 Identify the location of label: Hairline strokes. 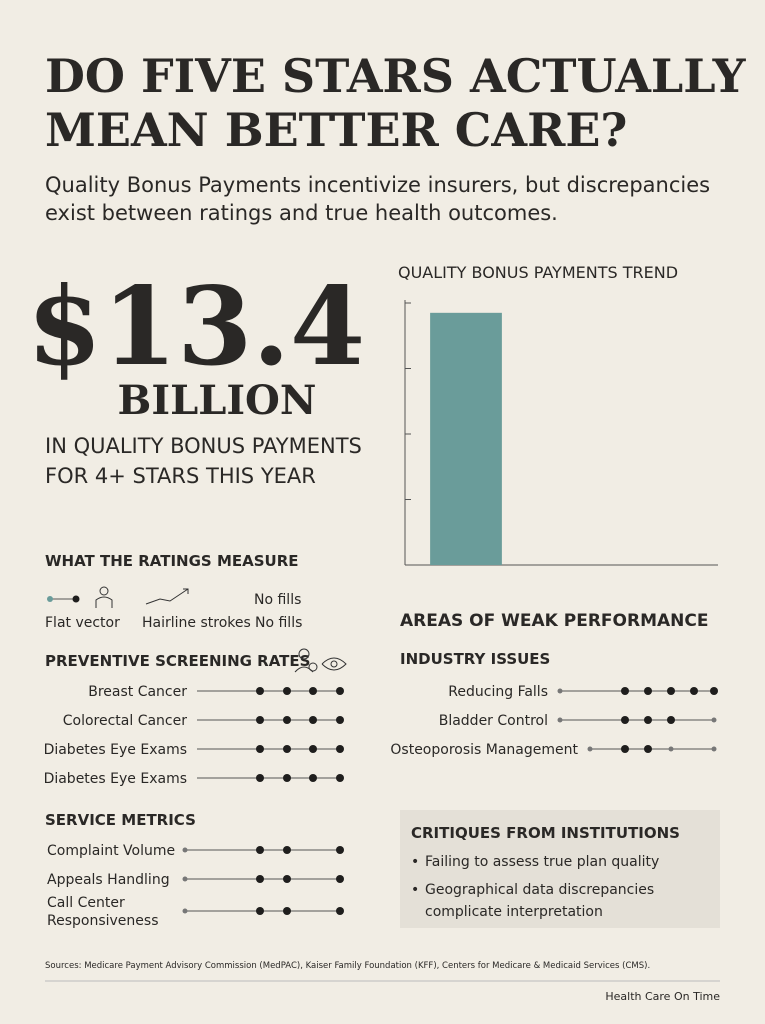
(196, 623).